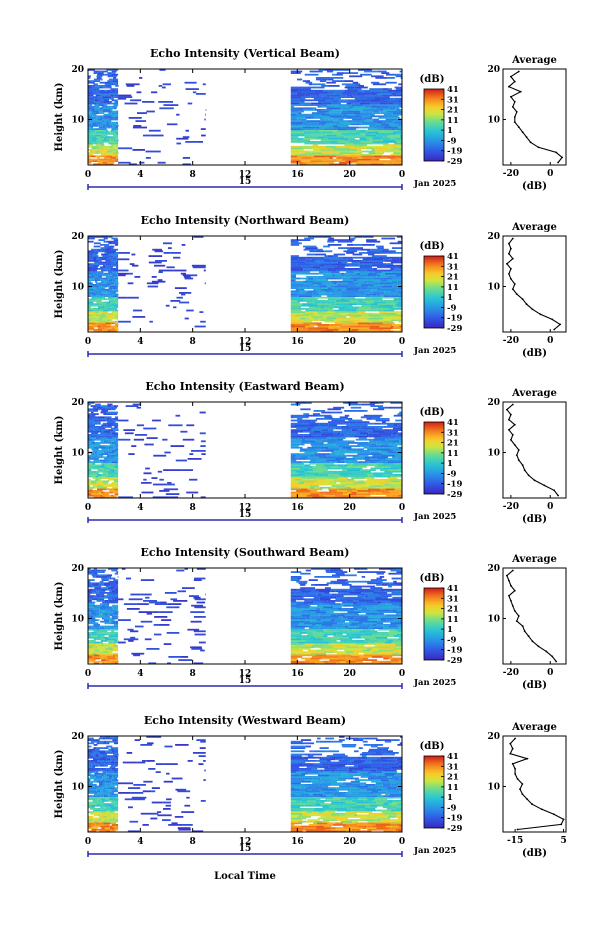  I want to click on profile-frame, so click(534, 616).